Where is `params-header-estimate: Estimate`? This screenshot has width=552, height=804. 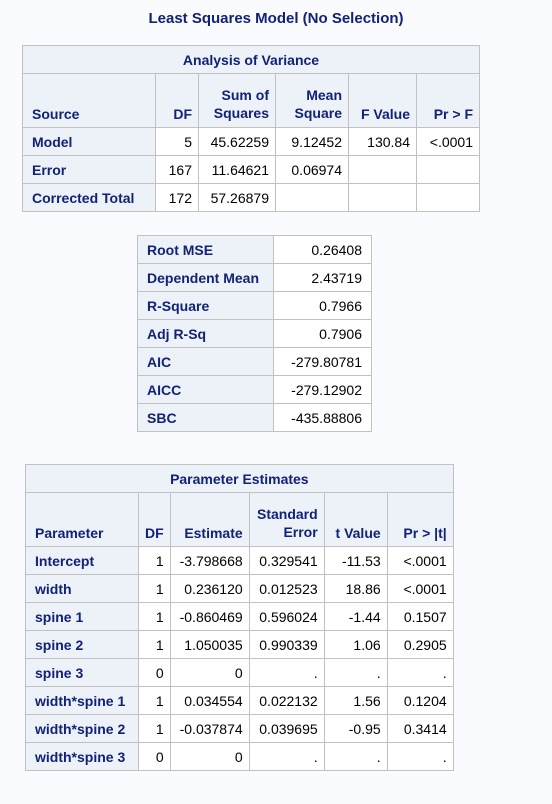
params-header-estimate: Estimate is located at coordinates (209, 519).